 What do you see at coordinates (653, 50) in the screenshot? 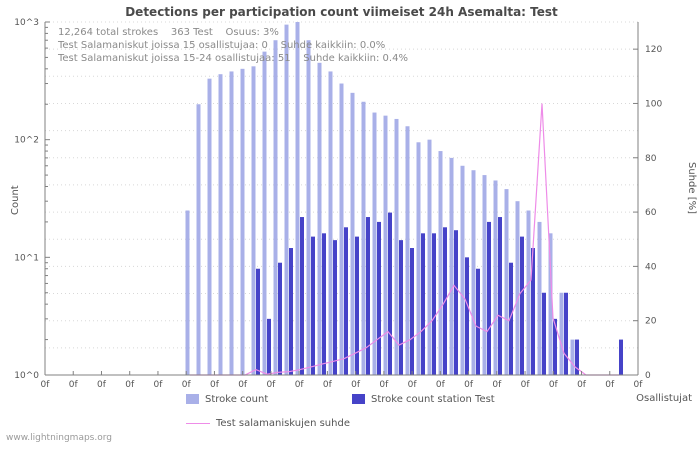
I see `svg-text: 120` at bounding box center [653, 50].